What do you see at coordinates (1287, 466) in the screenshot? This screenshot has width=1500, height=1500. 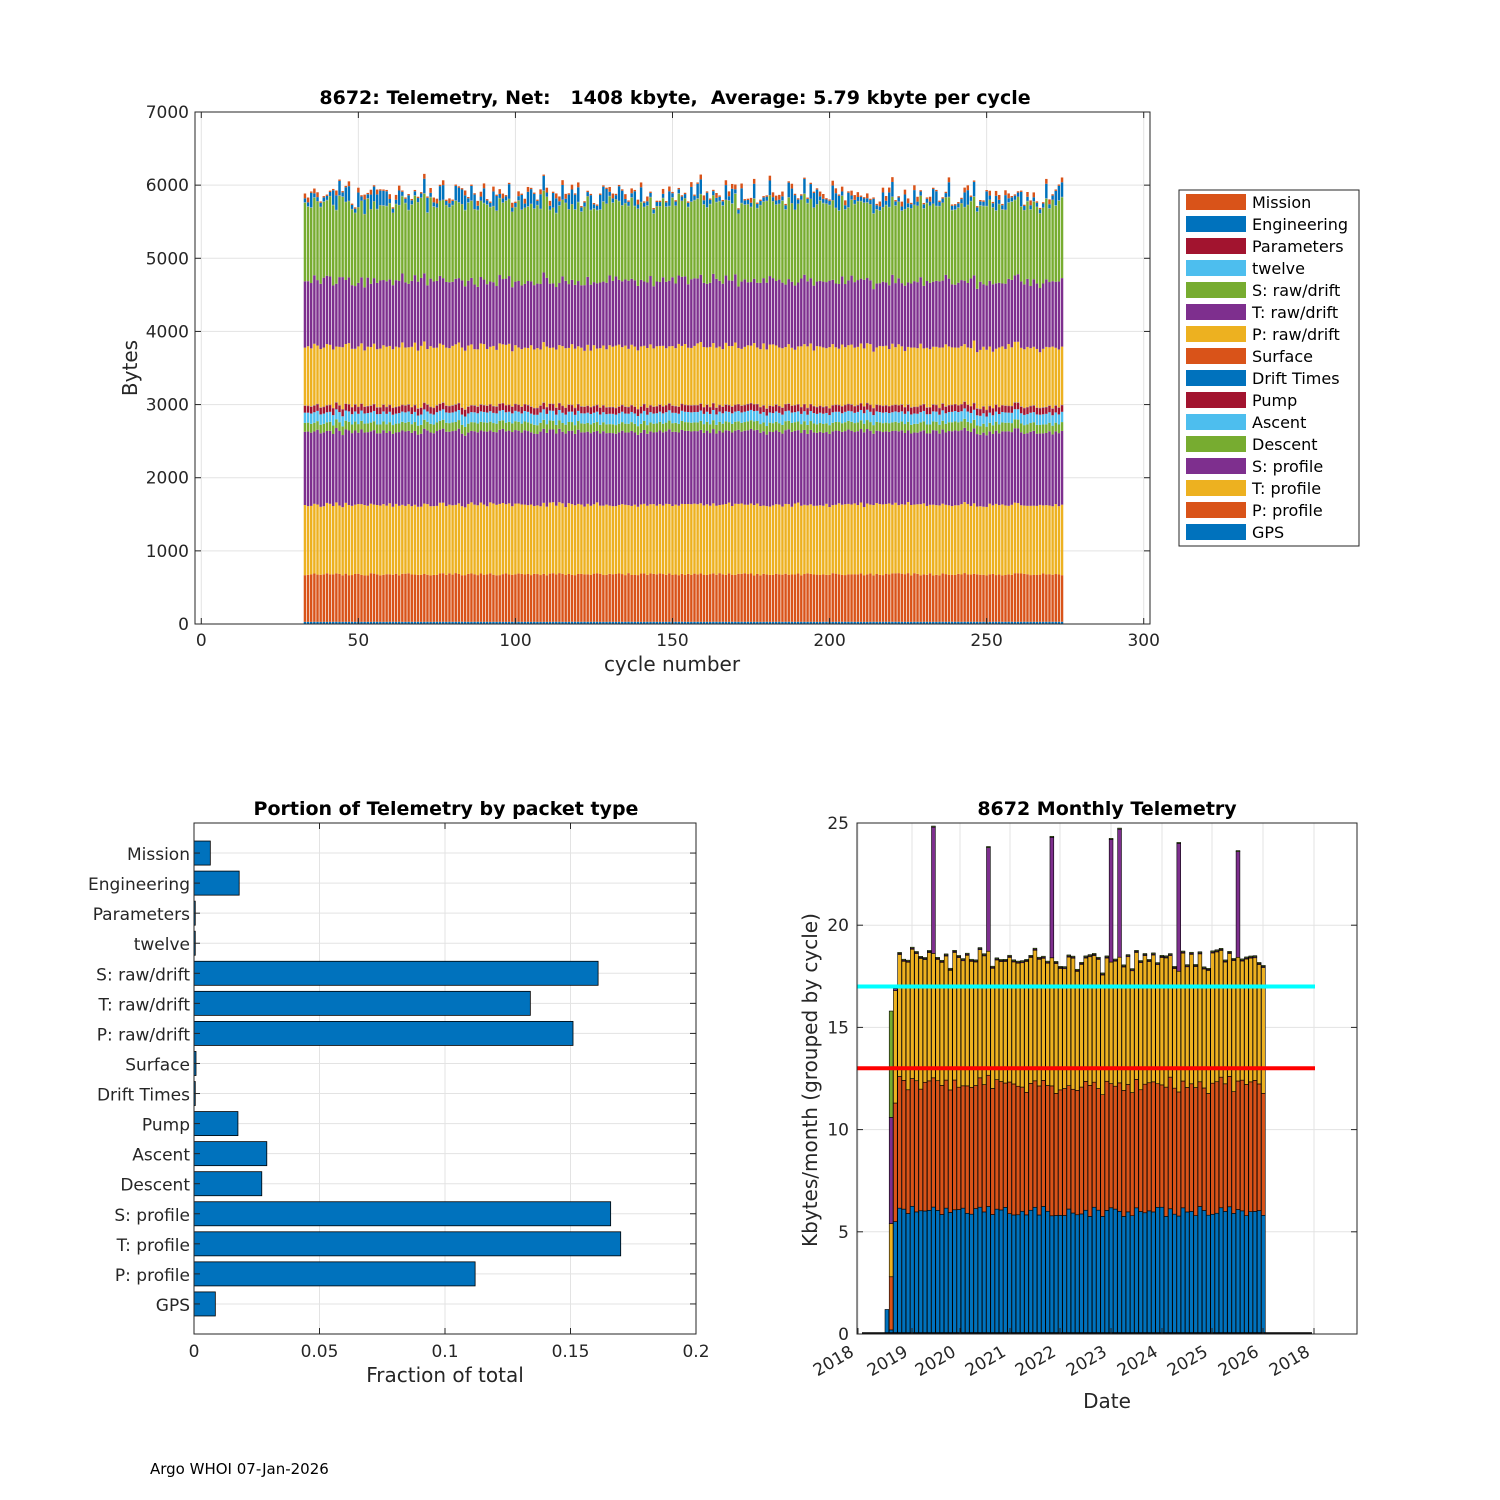 I see `chart1-legend-label: S: profile` at bounding box center [1287, 466].